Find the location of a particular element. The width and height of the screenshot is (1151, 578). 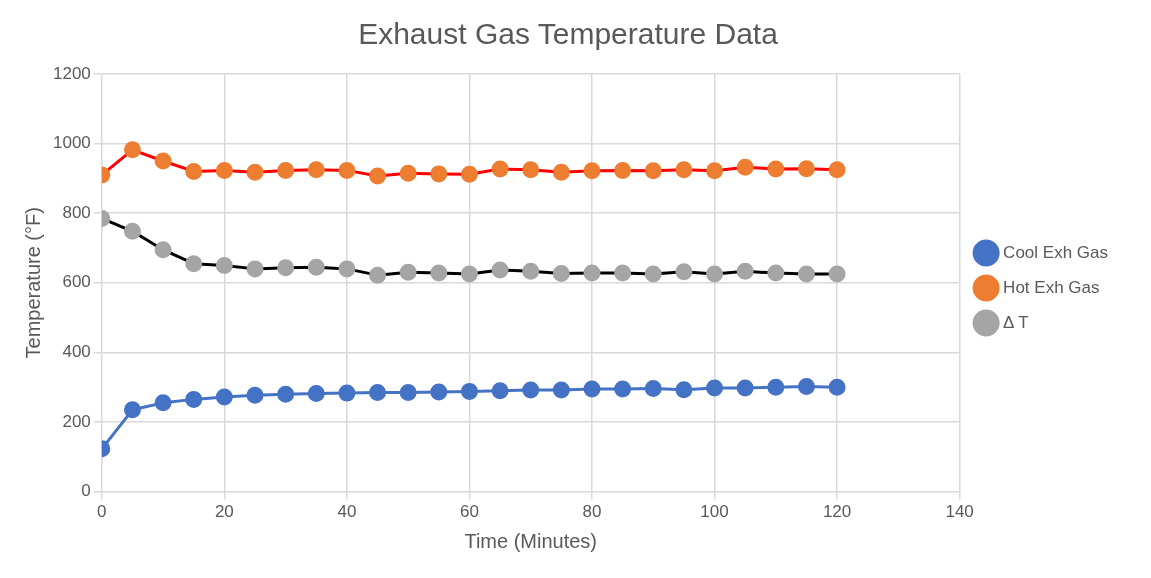

y-tick-label: 400 is located at coordinates (76, 352).